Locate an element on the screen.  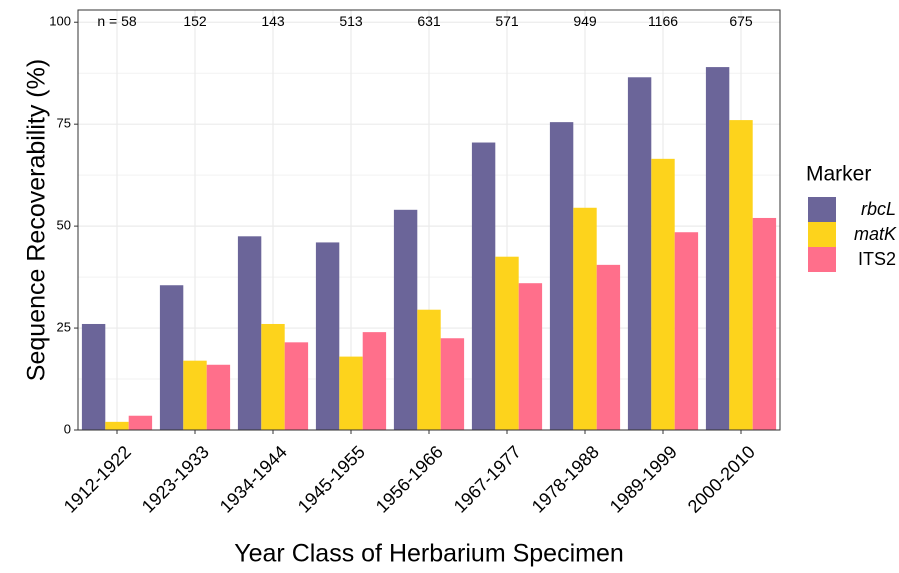
annotation: 571 is located at coordinates (507, 21).